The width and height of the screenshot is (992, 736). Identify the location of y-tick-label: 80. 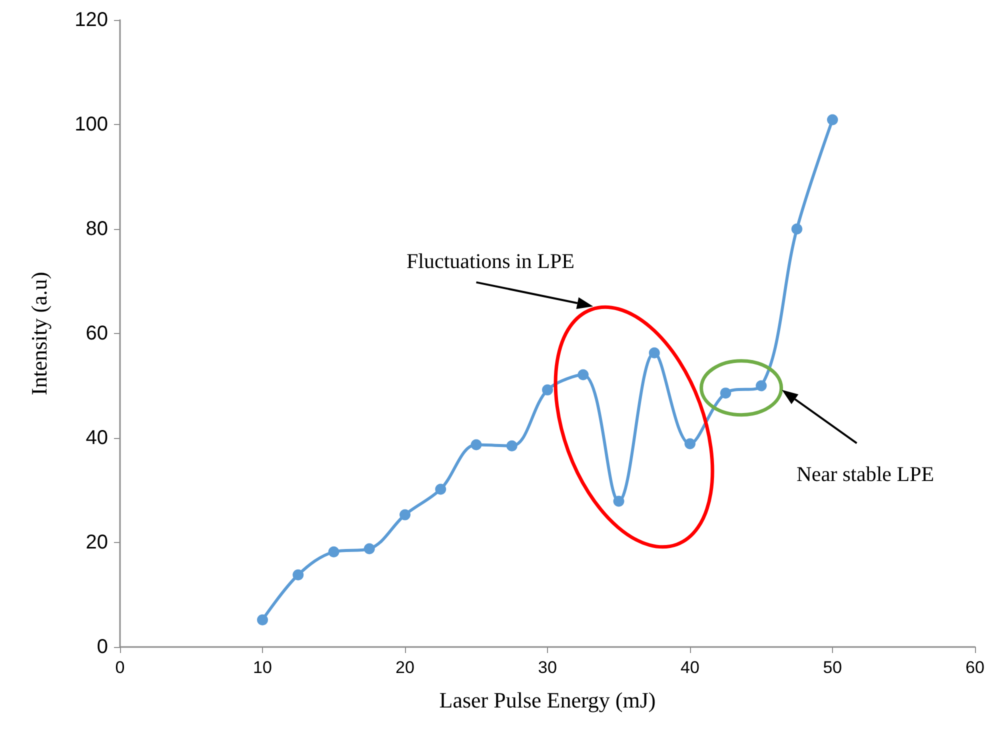
(97, 229).